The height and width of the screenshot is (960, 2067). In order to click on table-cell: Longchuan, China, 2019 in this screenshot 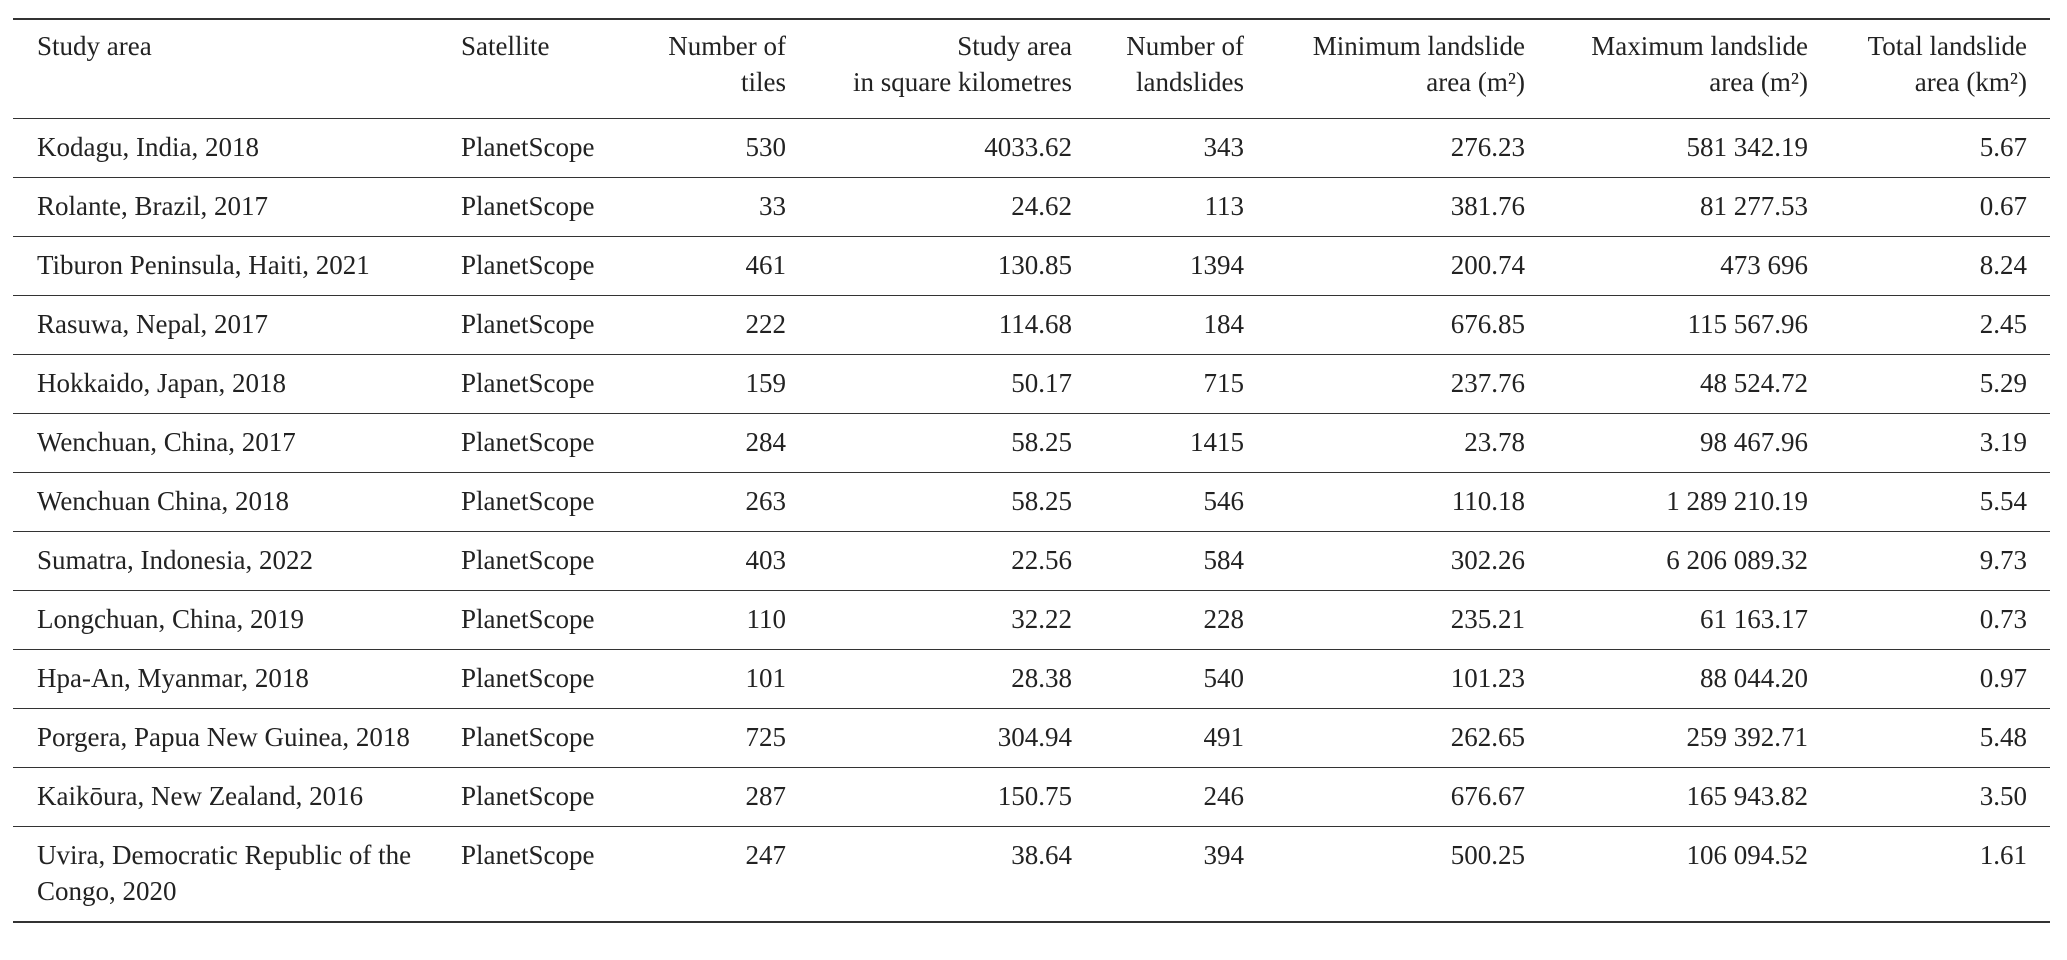, I will do `click(170, 619)`.